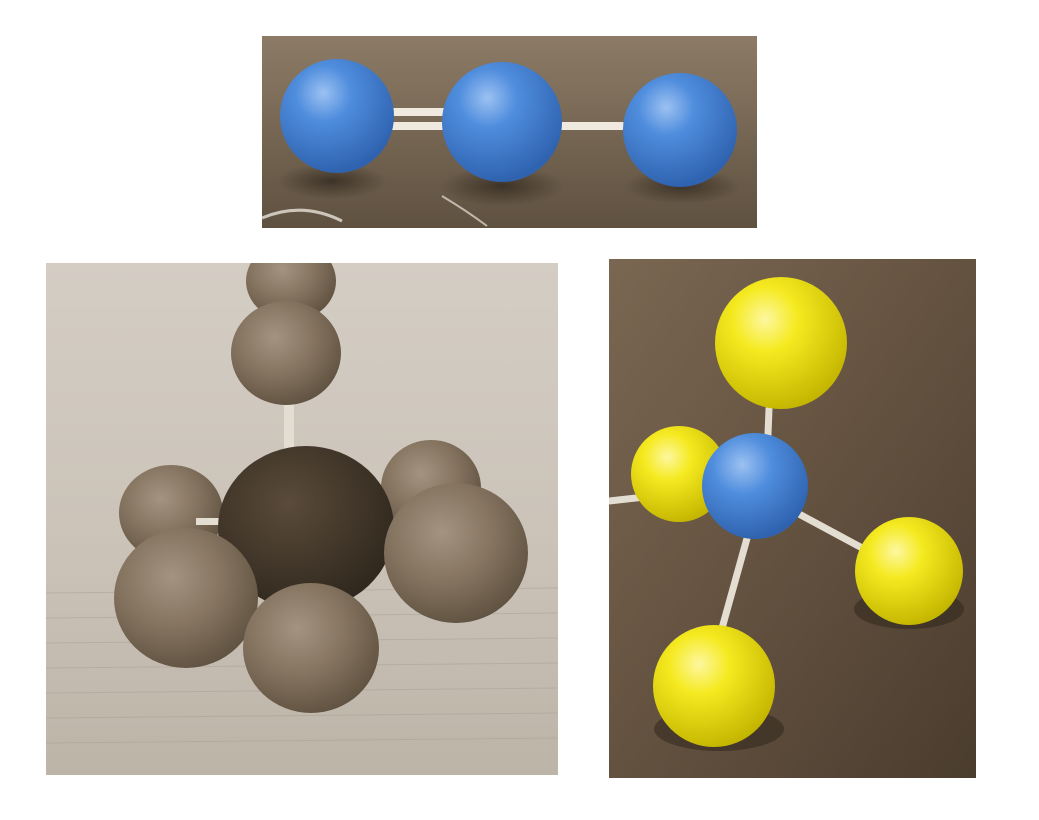 The width and height of the screenshot is (1039, 820). I want to click on photo-linear-molecule-model, so click(509, 132).